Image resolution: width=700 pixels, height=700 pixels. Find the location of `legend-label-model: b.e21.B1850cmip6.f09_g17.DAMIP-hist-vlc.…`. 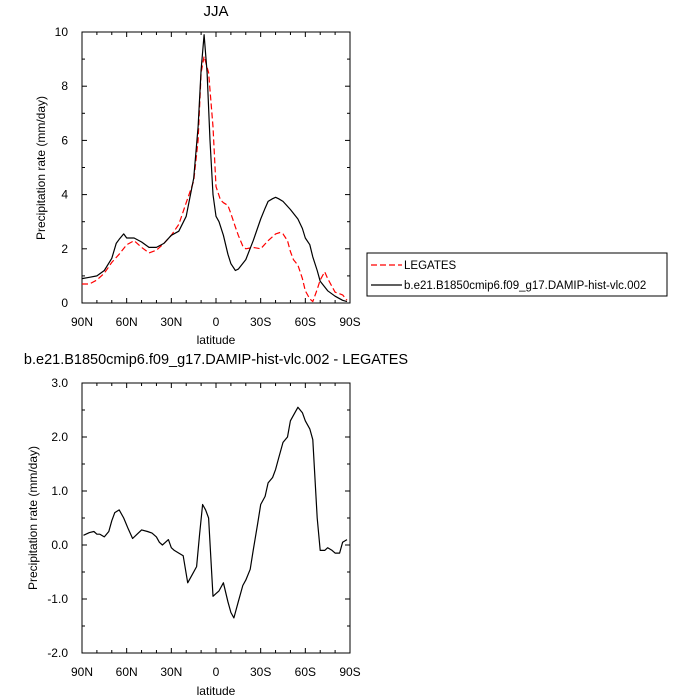

legend-label-model: b.e21.B1850cmip6.f09_g17.DAMIP-hist-vlc.… is located at coordinates (525, 286).